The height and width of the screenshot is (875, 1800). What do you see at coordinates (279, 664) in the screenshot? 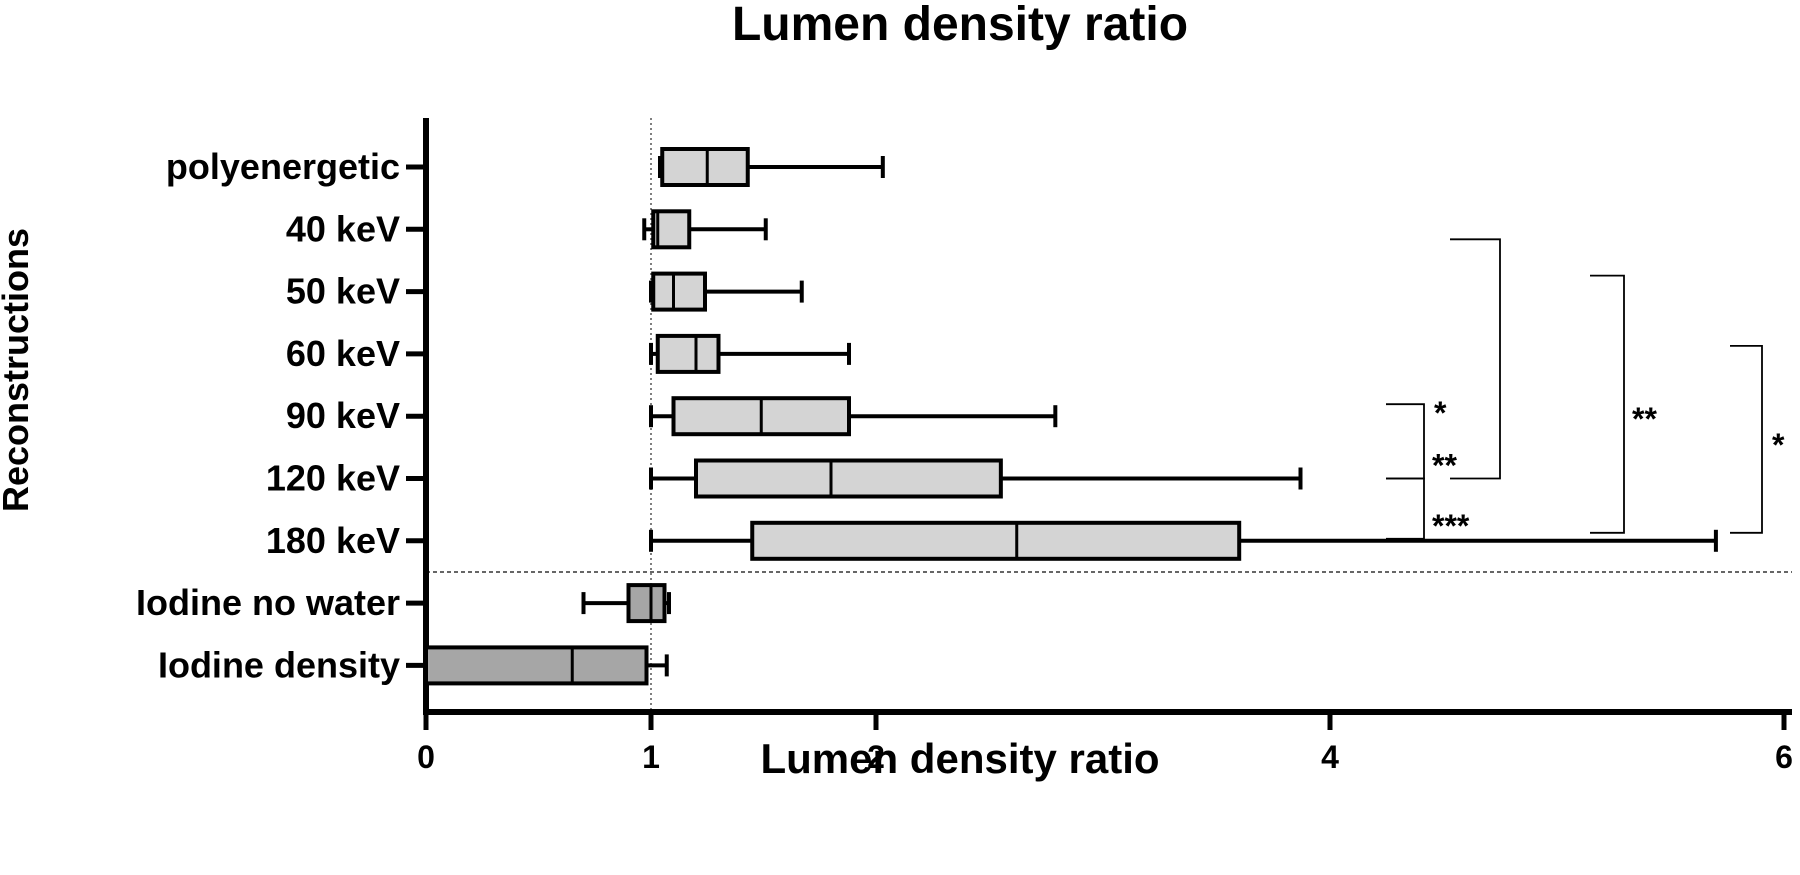
I see `y-tick-label: Iodine density` at bounding box center [279, 664].